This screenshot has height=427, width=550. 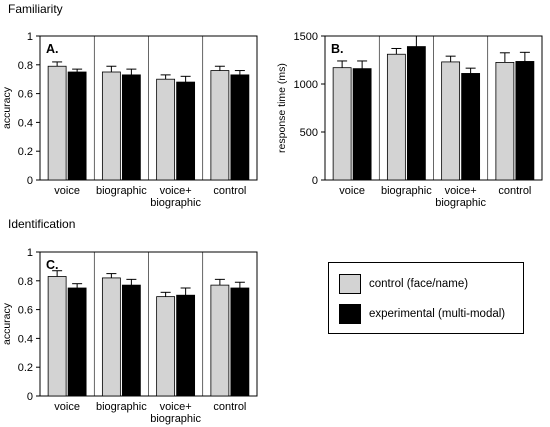 I want to click on panel-label-b: B., so click(x=337, y=49).